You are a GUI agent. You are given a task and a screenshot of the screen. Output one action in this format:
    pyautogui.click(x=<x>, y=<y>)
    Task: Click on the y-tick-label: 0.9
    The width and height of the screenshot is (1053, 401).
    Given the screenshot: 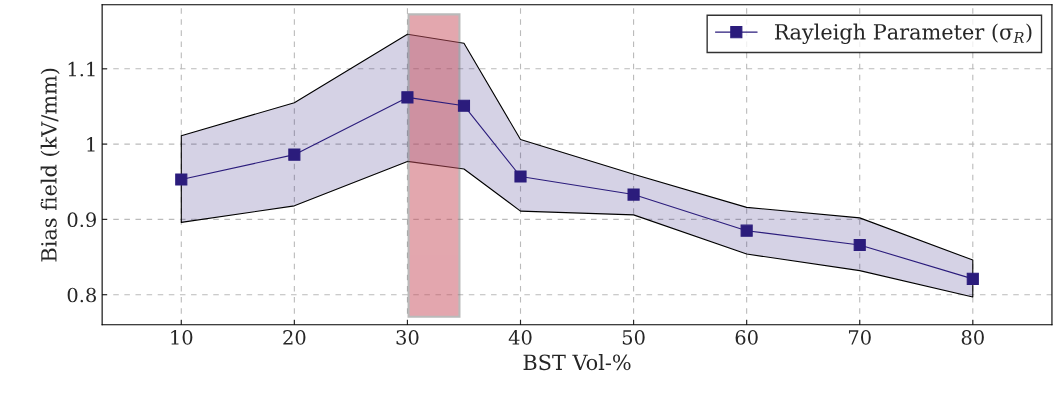 What is the action you would take?
    pyautogui.click(x=81, y=220)
    